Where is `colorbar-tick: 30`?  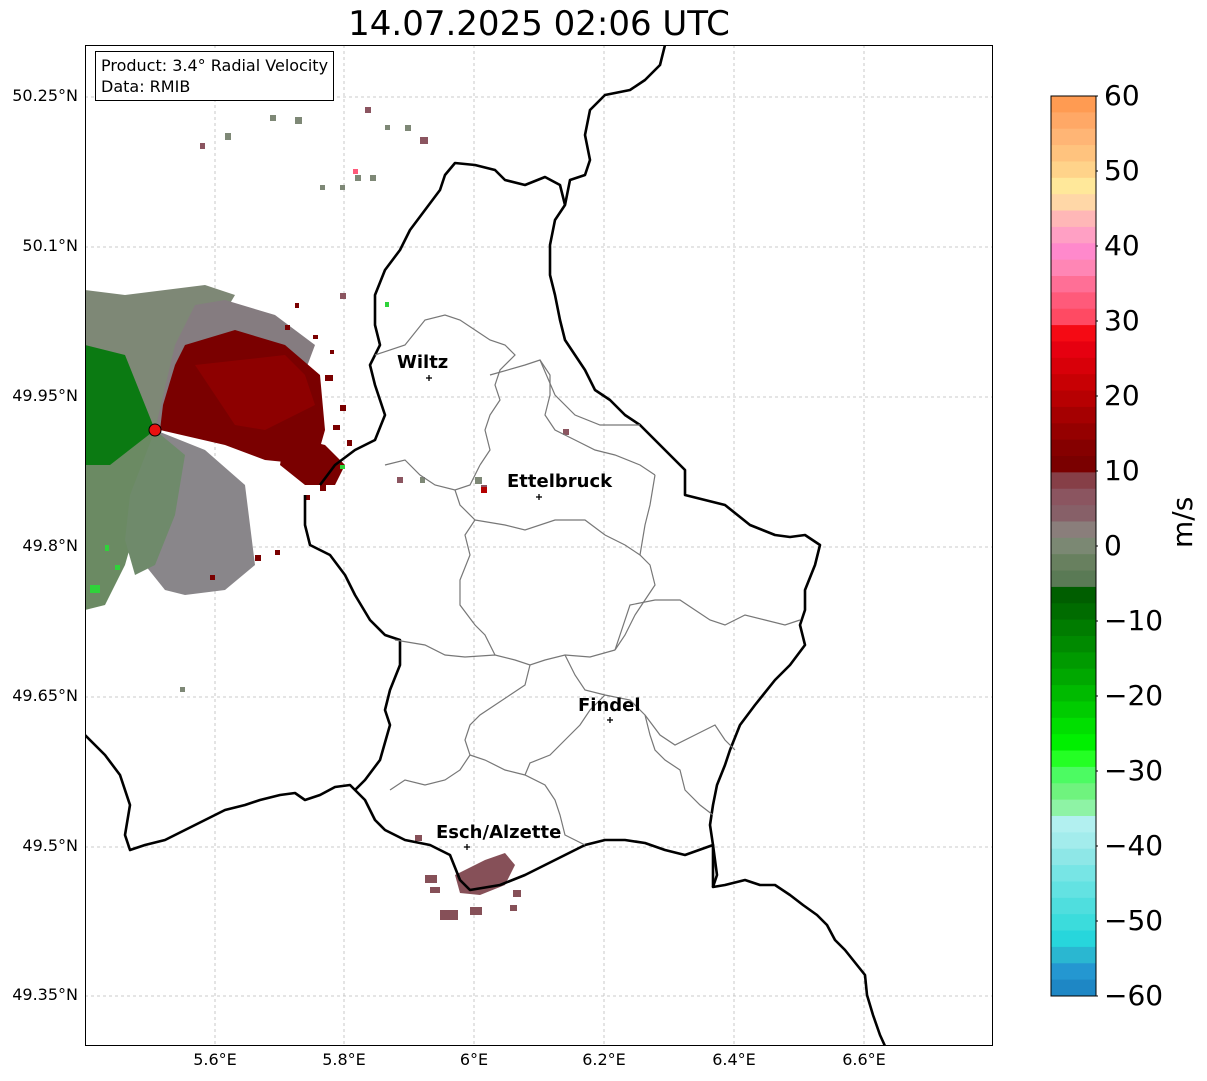 colorbar-tick: 30 is located at coordinates (1122, 320).